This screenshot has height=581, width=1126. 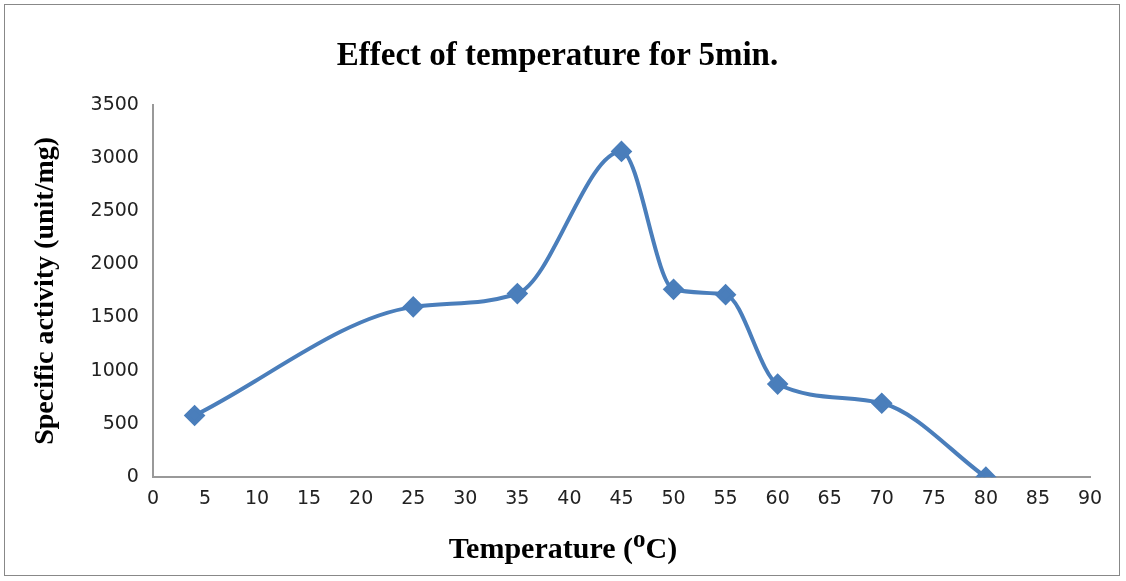 What do you see at coordinates (725, 496) in the screenshot?
I see `x-tick-label: 55` at bounding box center [725, 496].